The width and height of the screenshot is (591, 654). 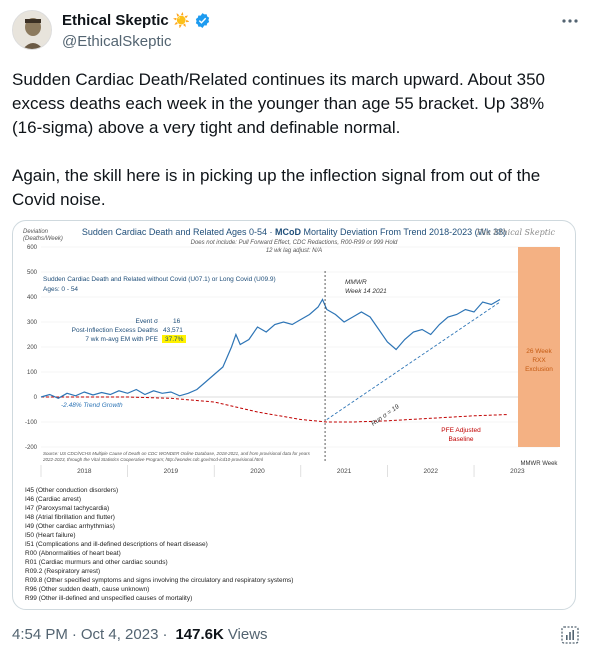 I want to click on moving-average-label: 7 wk m-avg EM with PFE, so click(x=121, y=339).